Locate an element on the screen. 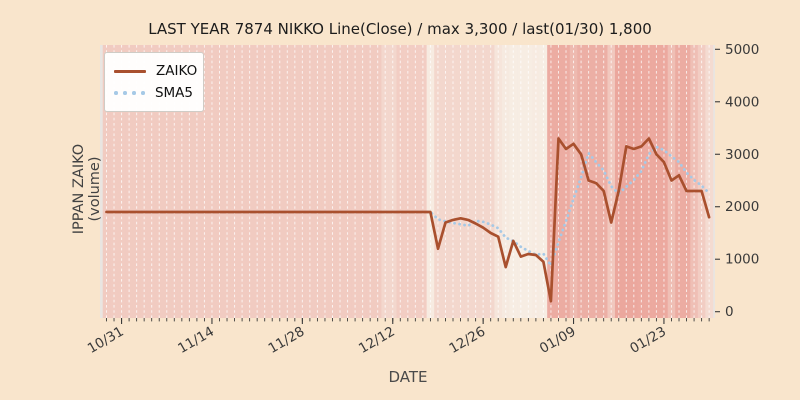 The image size is (800, 400). y-tick-label: 0 is located at coordinates (729, 312).